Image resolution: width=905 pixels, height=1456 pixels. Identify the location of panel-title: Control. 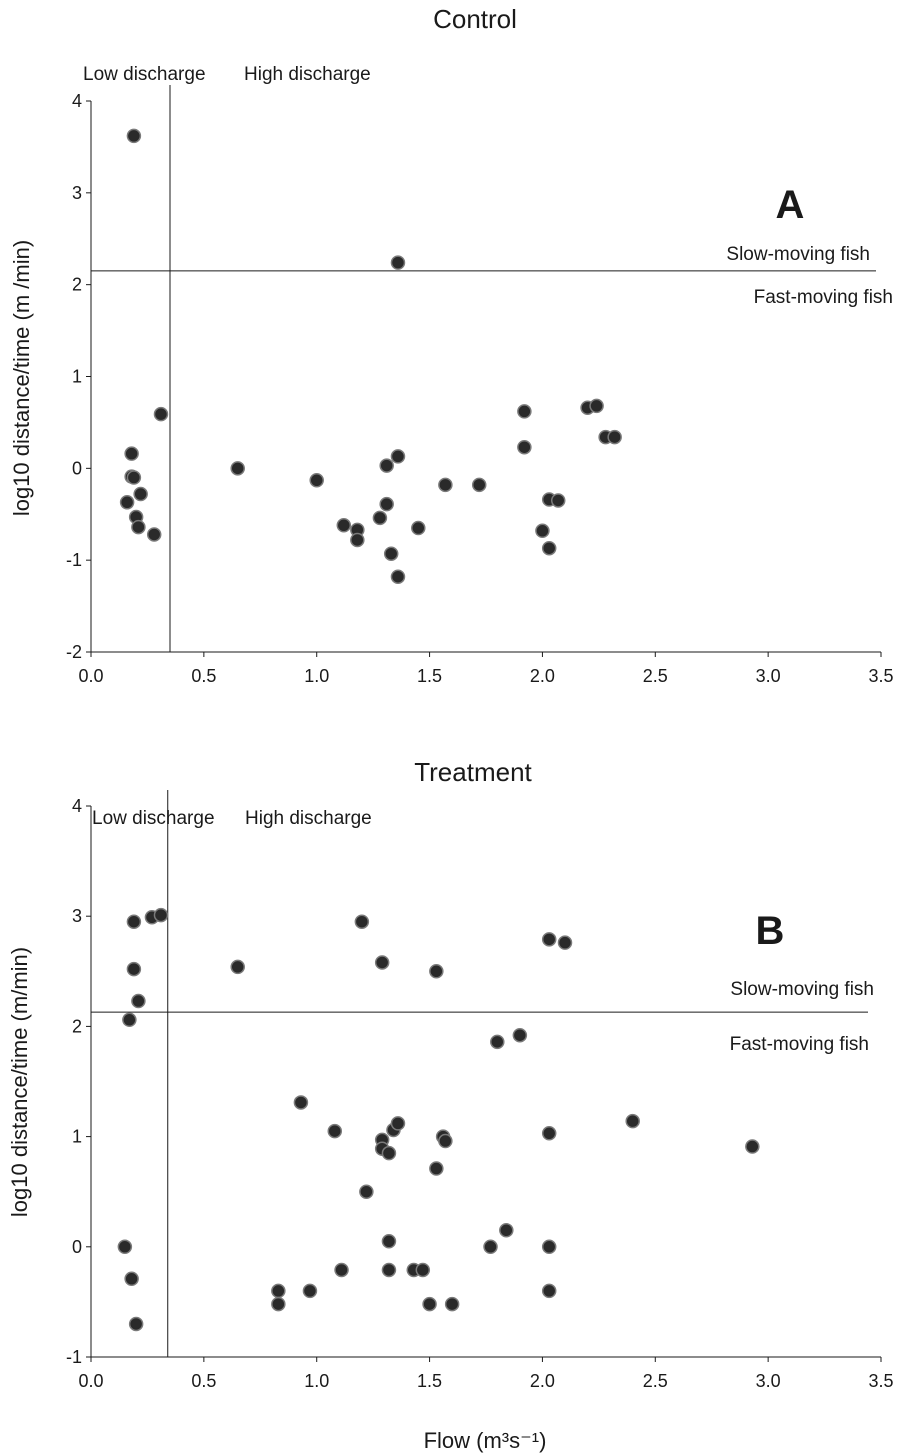
(475, 19).